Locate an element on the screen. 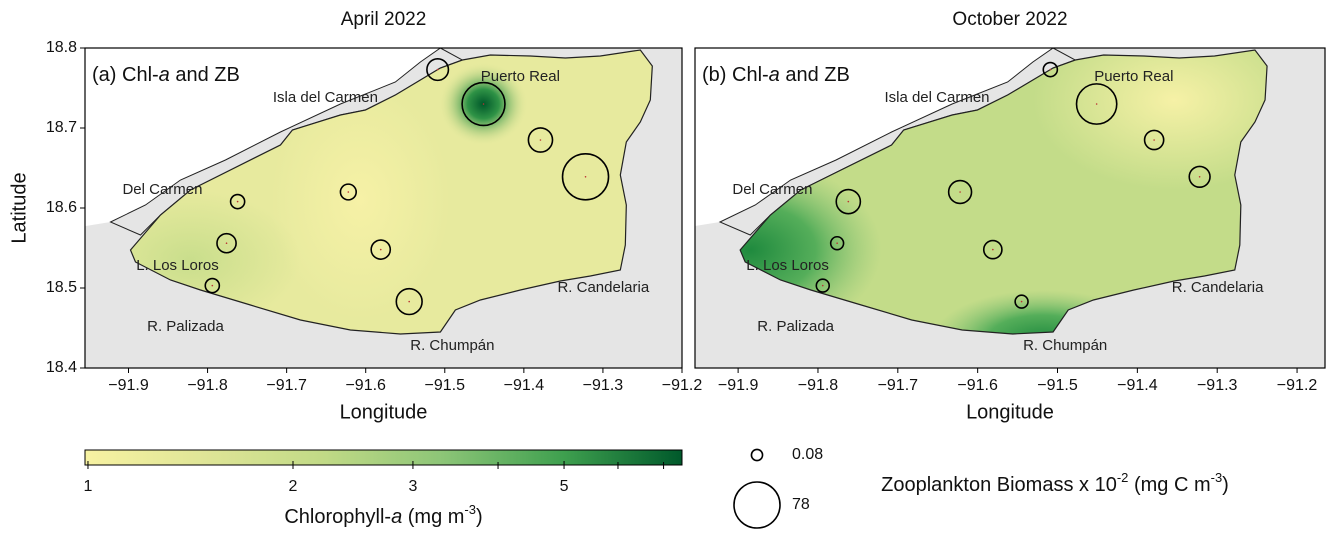  panel-label: (a) Chl-a and ZB is located at coordinates (166, 75).